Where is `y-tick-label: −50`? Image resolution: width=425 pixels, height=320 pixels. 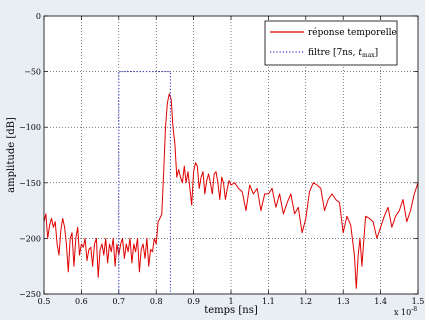
y-tick-label: −50 is located at coordinates (32, 72).